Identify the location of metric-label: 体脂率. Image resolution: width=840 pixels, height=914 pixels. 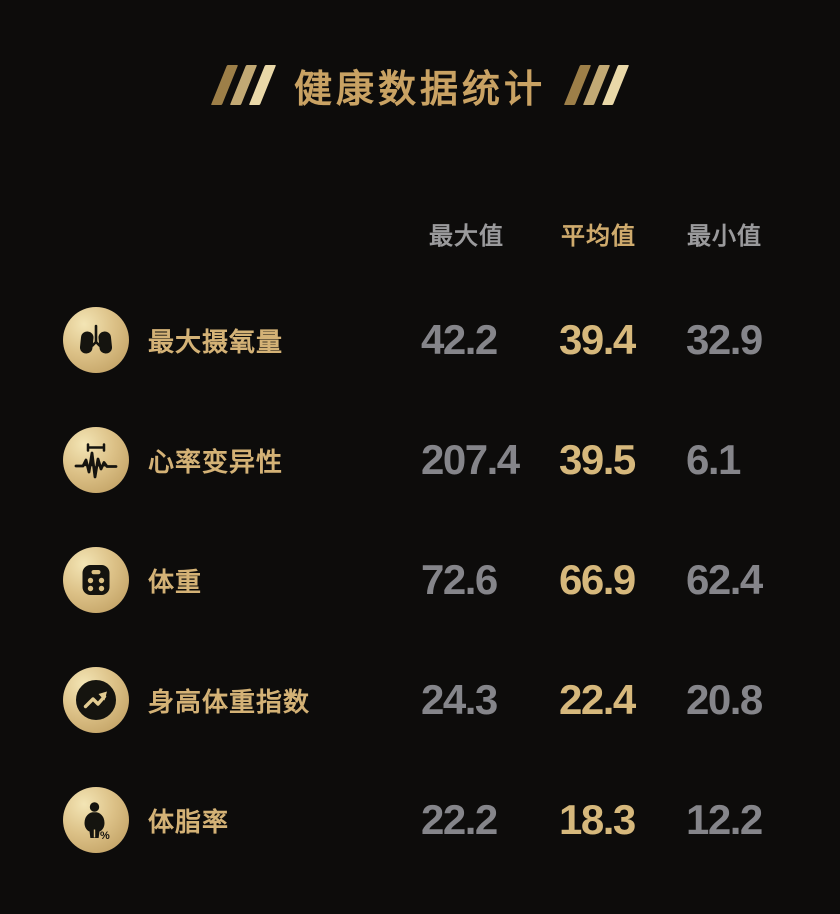
(189, 821).